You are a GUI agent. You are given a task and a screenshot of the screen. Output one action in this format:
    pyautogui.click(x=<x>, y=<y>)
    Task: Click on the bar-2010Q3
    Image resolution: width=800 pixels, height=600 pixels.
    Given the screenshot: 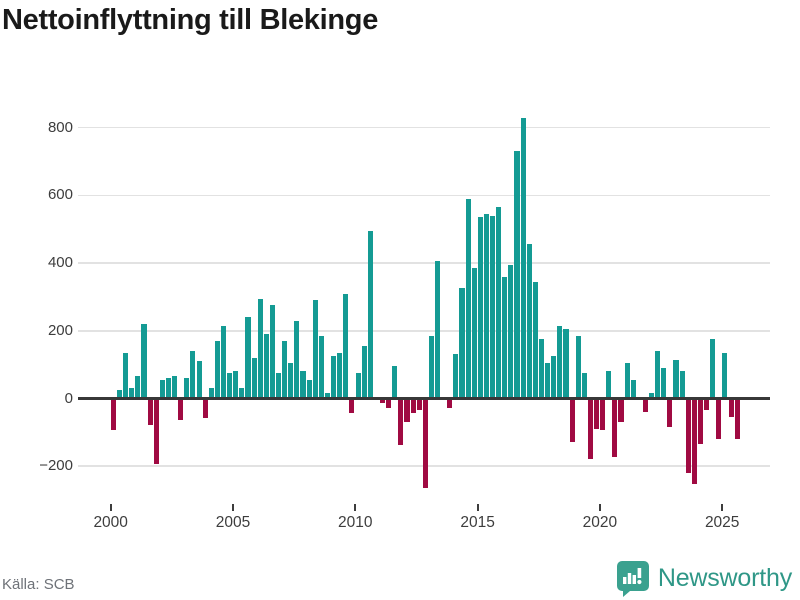 What is the action you would take?
    pyautogui.click(x=370, y=314)
    